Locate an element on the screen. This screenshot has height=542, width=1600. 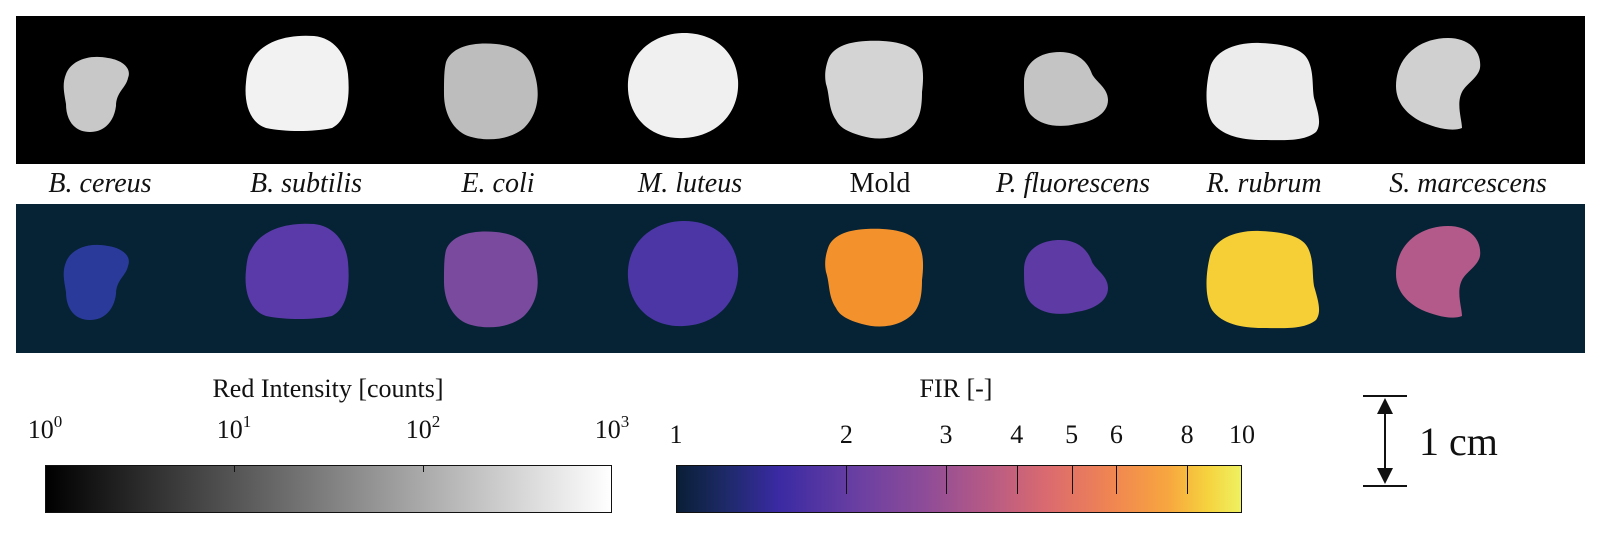
fir-tick-label-3: 3 is located at coordinates (946, 434).